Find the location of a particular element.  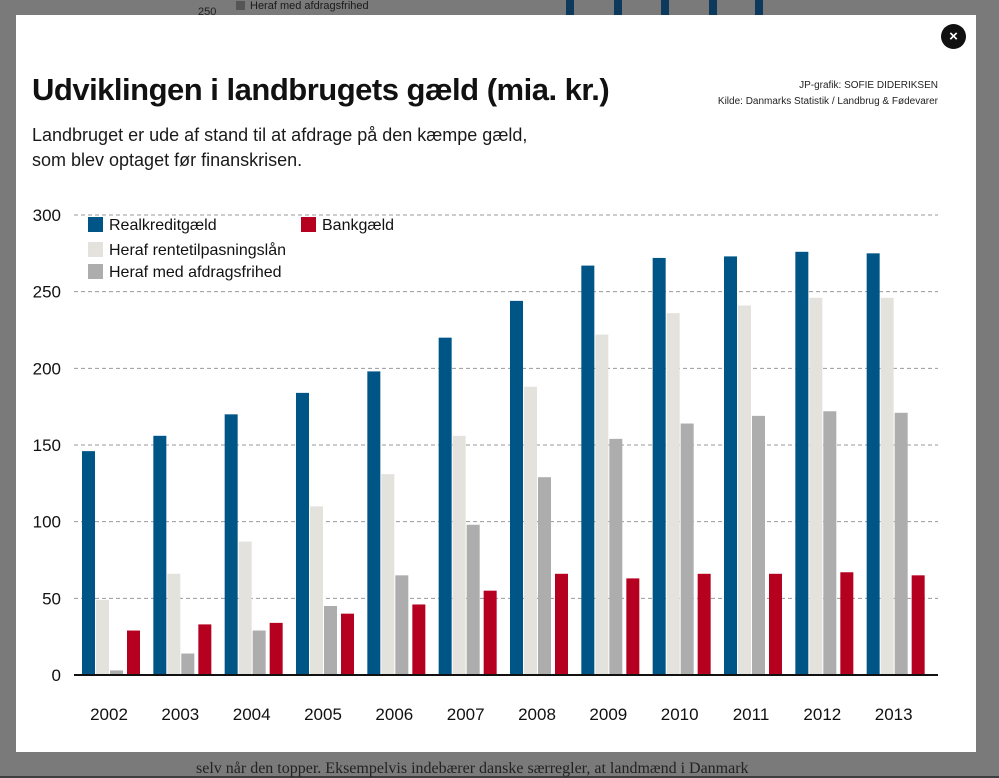

x-tick-label: 2011 is located at coordinates (751, 714).